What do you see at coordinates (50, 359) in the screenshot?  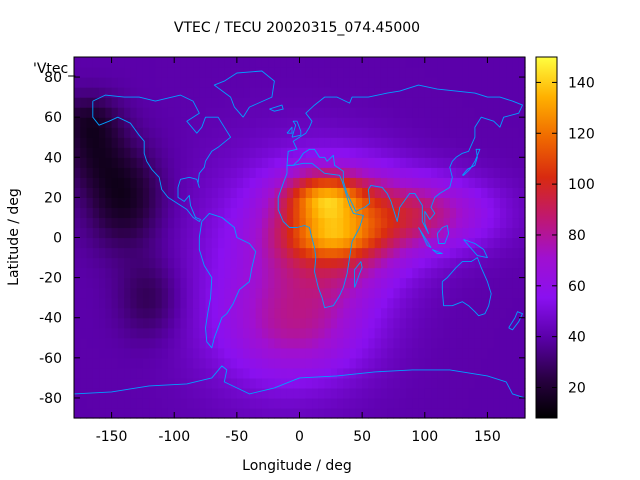 I see `y-tick-label: -60` at bounding box center [50, 359].